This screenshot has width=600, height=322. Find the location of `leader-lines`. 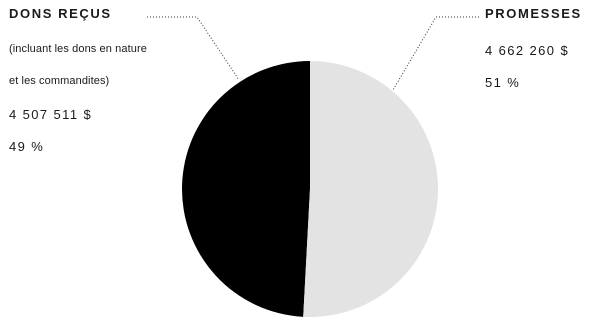

leader-lines is located at coordinates (313, 53).